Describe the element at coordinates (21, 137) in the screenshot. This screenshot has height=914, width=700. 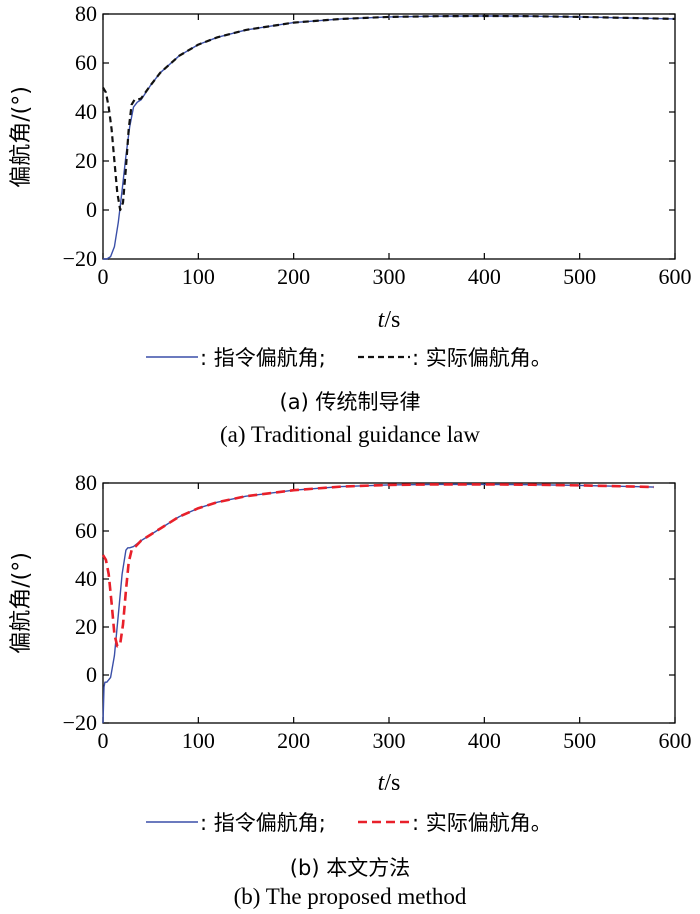
I see `y-axis-label-a: 偏航角/(°)` at that location.